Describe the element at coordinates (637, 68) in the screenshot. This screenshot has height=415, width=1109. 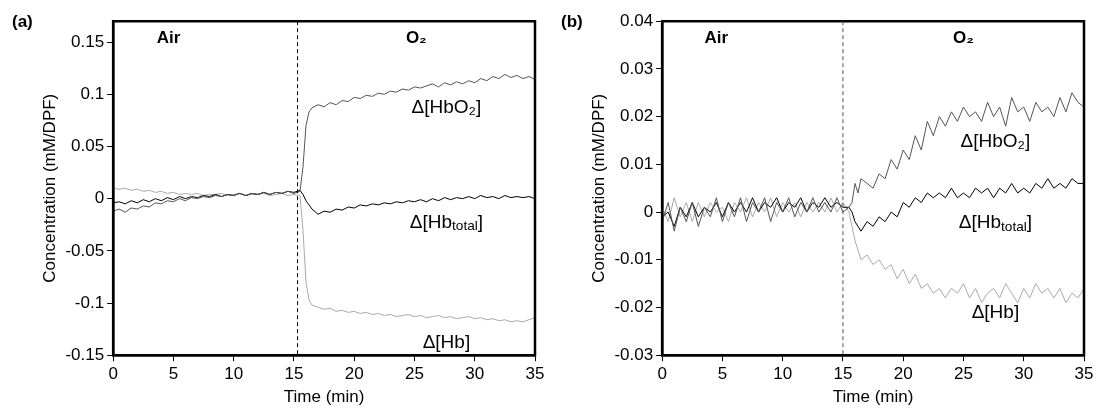
I see `y-tick-label: 0.03` at that location.